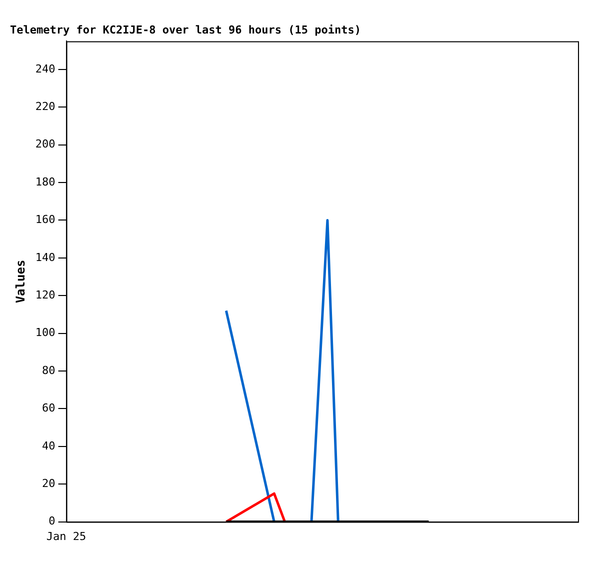 This screenshot has width=597, height=579. I want to click on y-tick-label: 200, so click(45, 144).